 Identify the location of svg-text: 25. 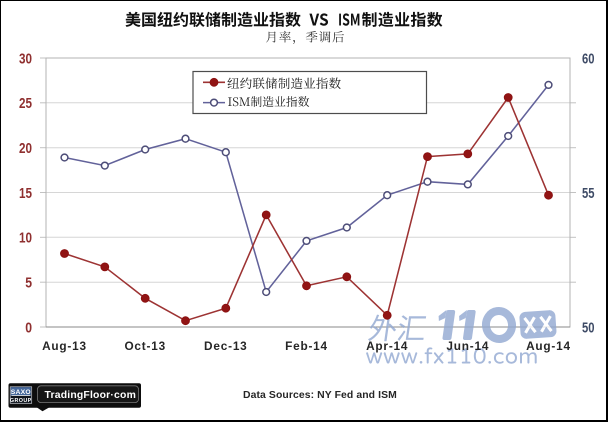
(25, 104).